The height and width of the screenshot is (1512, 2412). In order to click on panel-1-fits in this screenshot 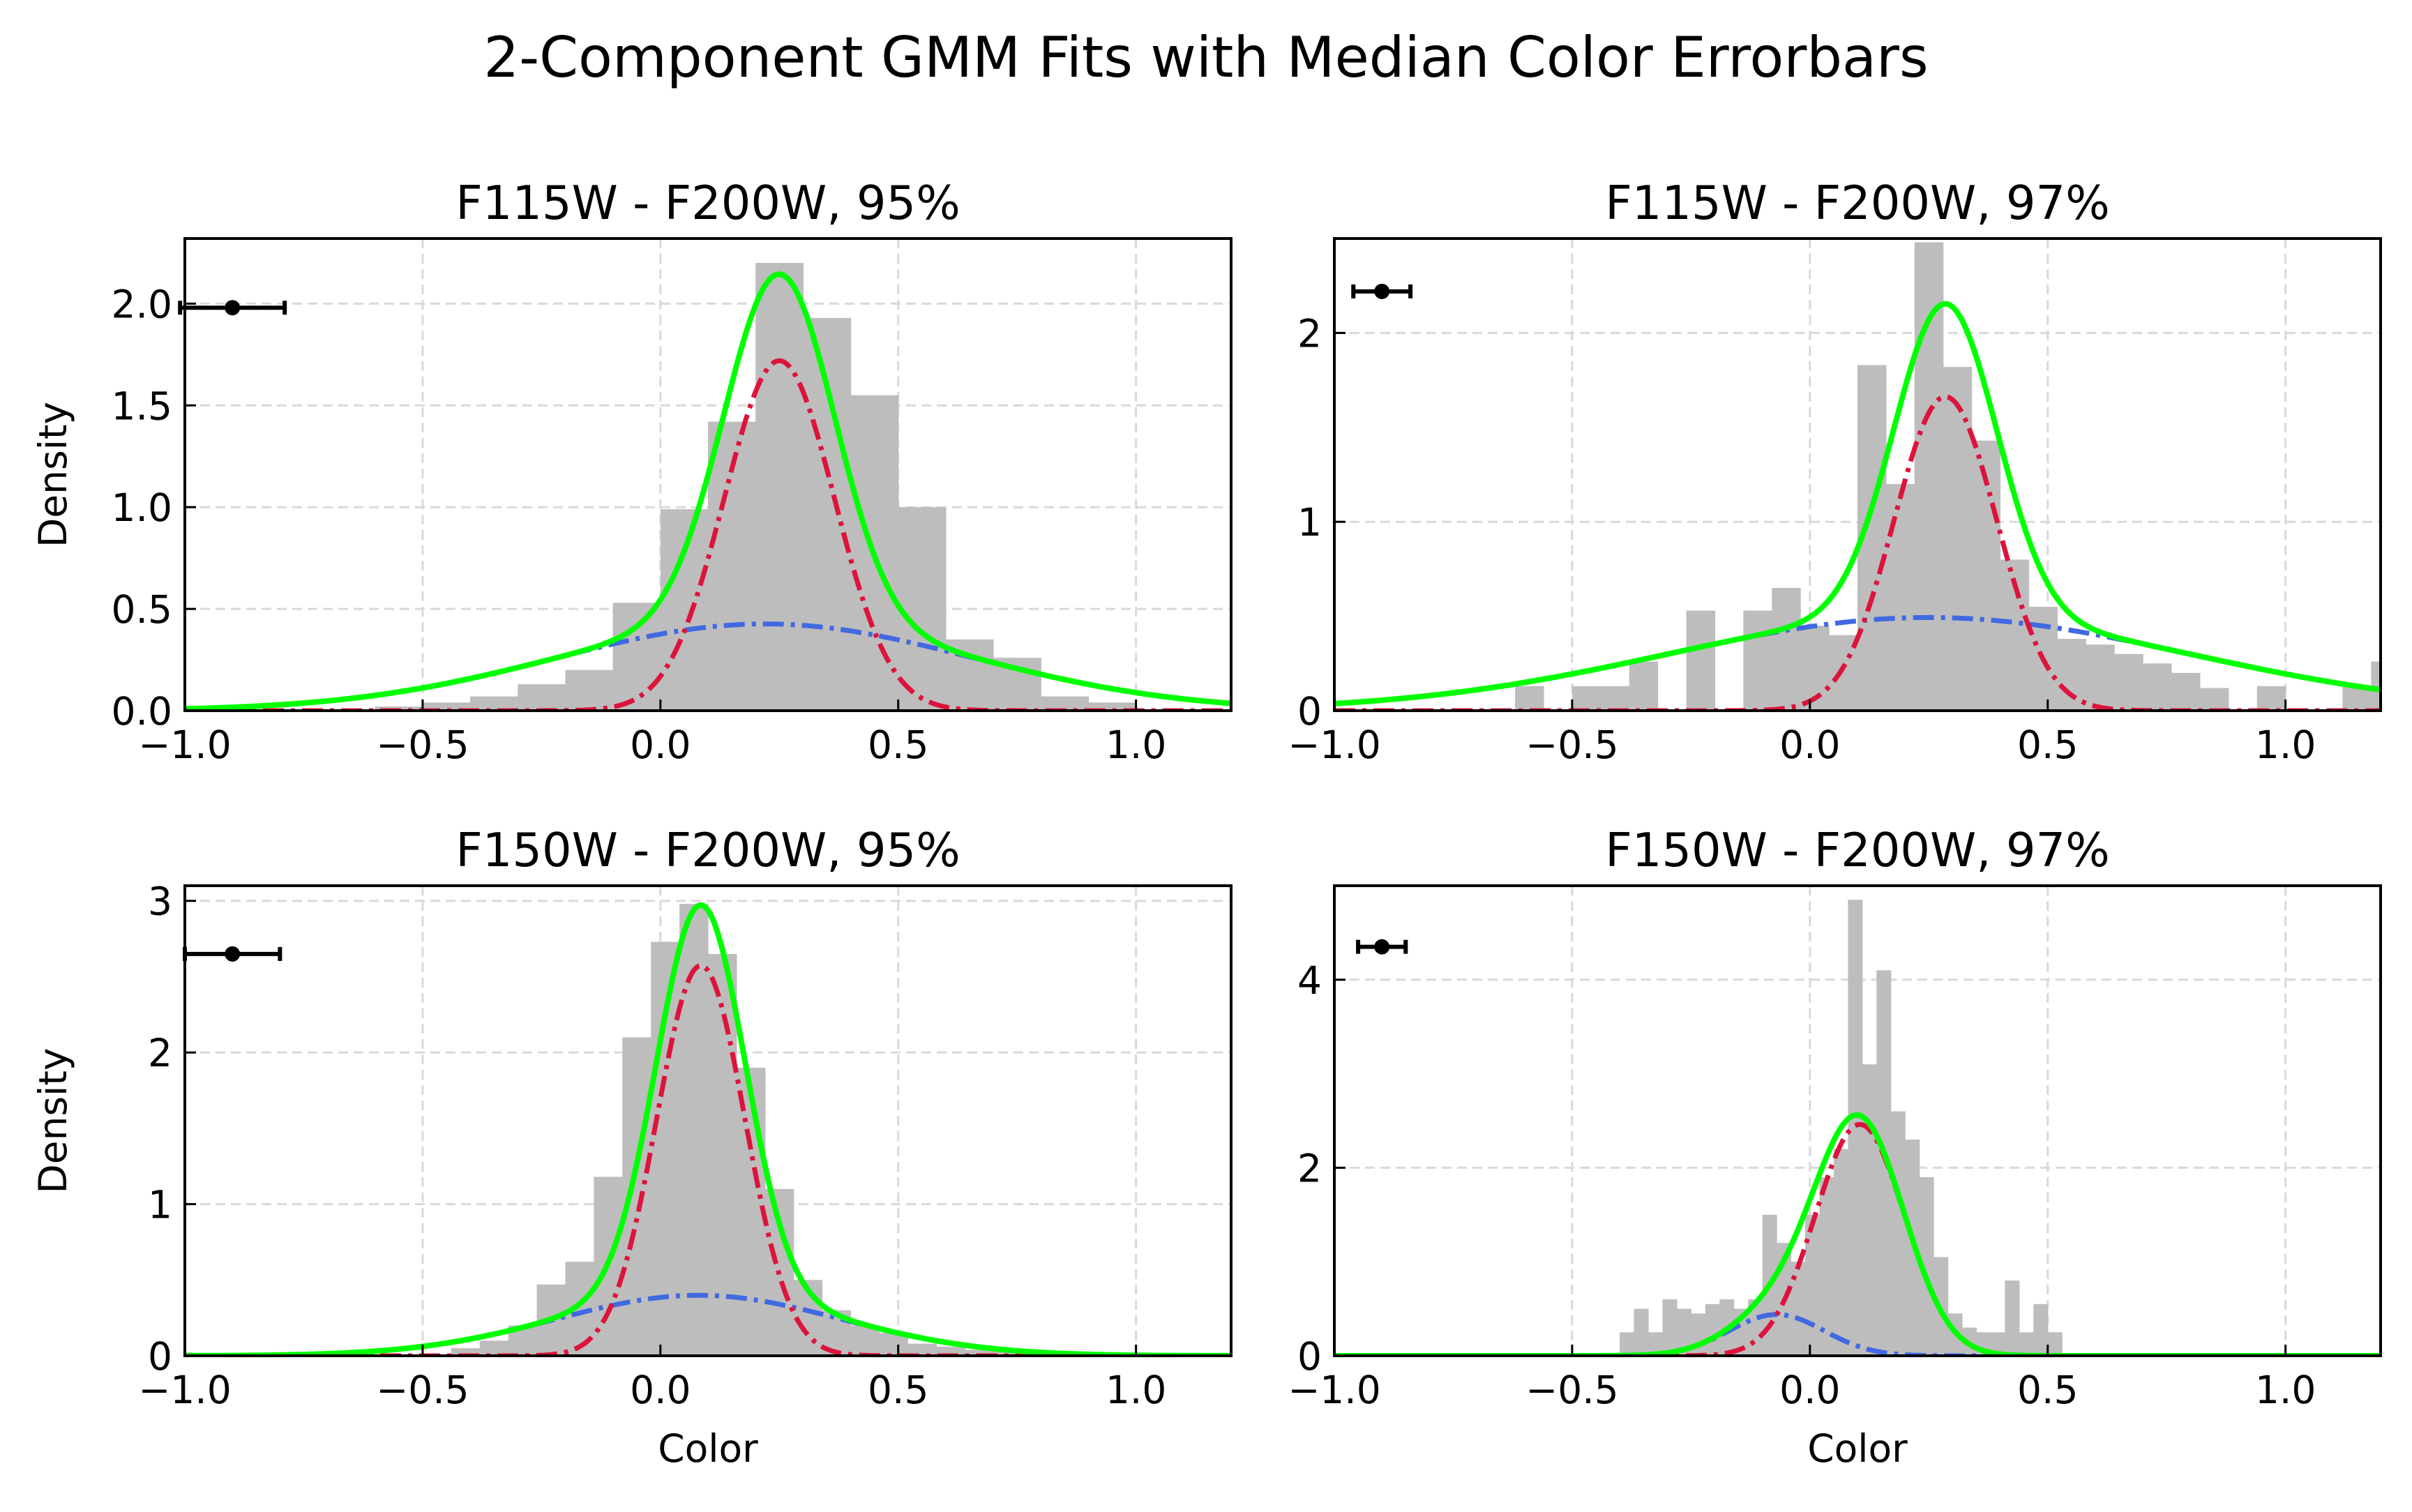, I will do `click(708, 491)`.